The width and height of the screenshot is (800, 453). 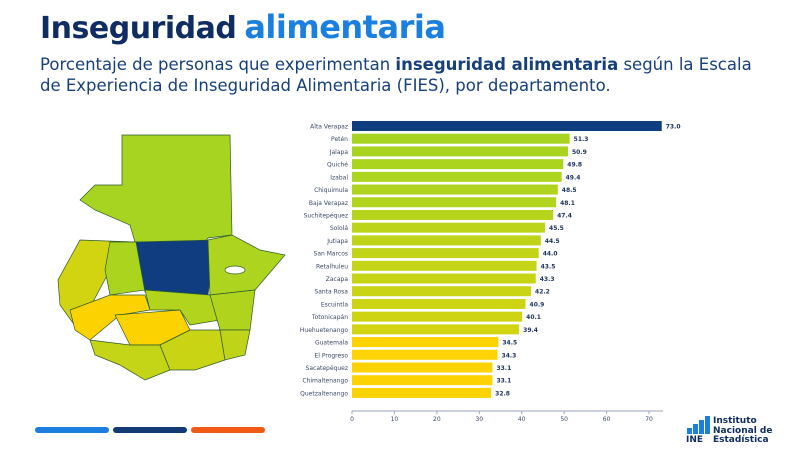 I want to click on value-label: 40.1, so click(x=533, y=317).